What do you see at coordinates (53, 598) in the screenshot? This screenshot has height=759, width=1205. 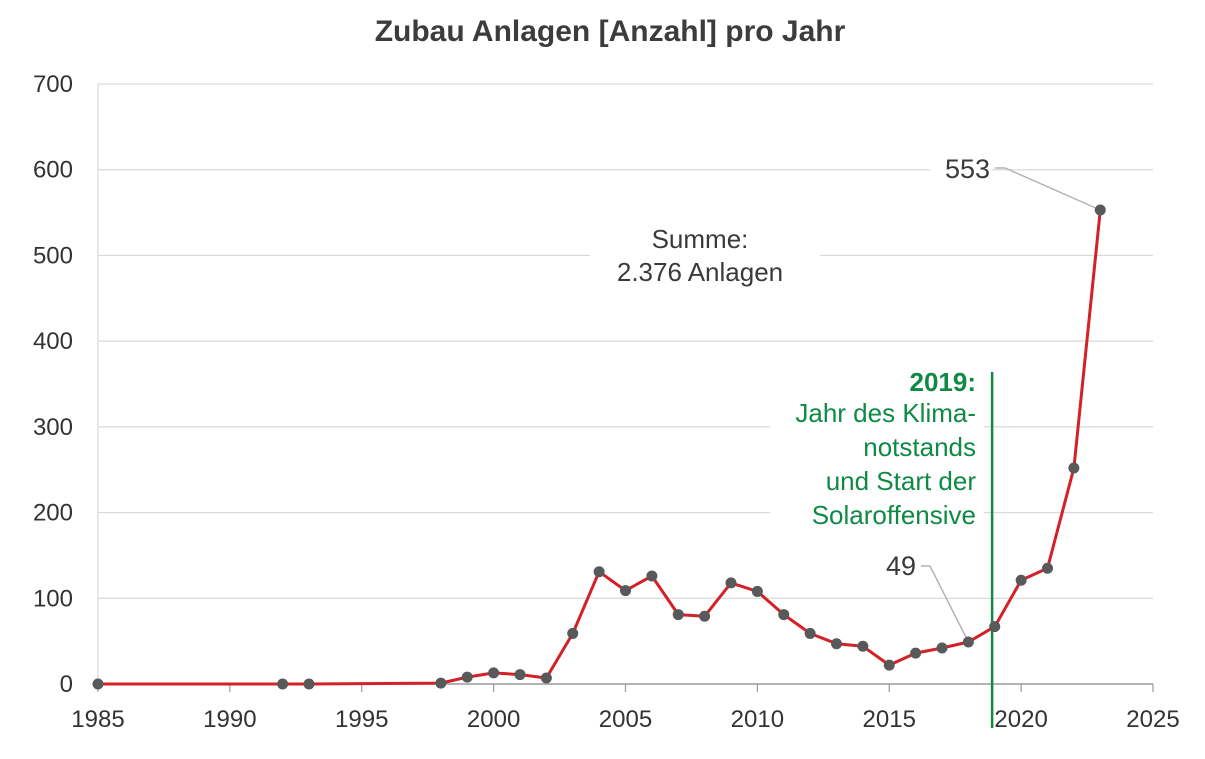 I see `y-tick-label: 100` at bounding box center [53, 598].